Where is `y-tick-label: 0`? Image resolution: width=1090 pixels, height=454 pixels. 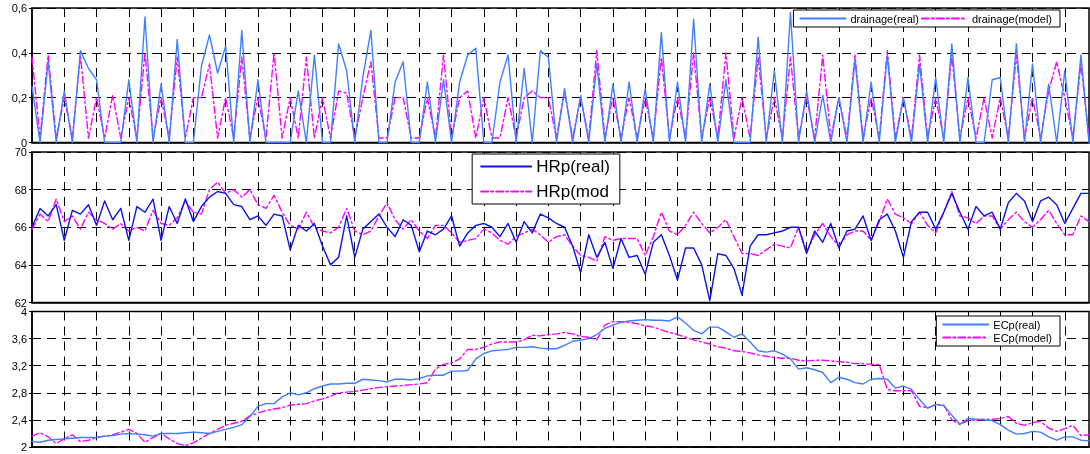 y-tick-label: 0 is located at coordinates (23, 142).